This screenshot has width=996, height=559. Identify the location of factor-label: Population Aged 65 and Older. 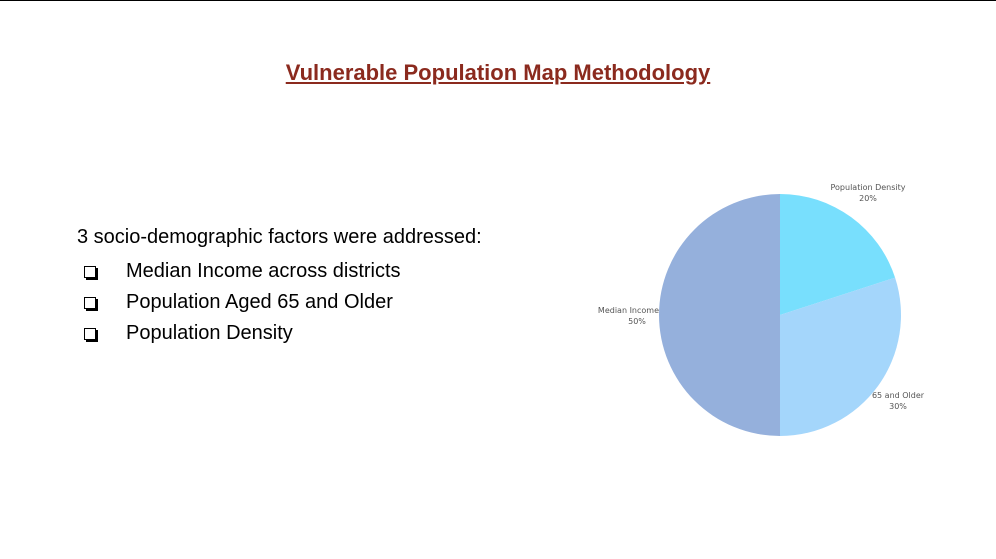
(259, 302).